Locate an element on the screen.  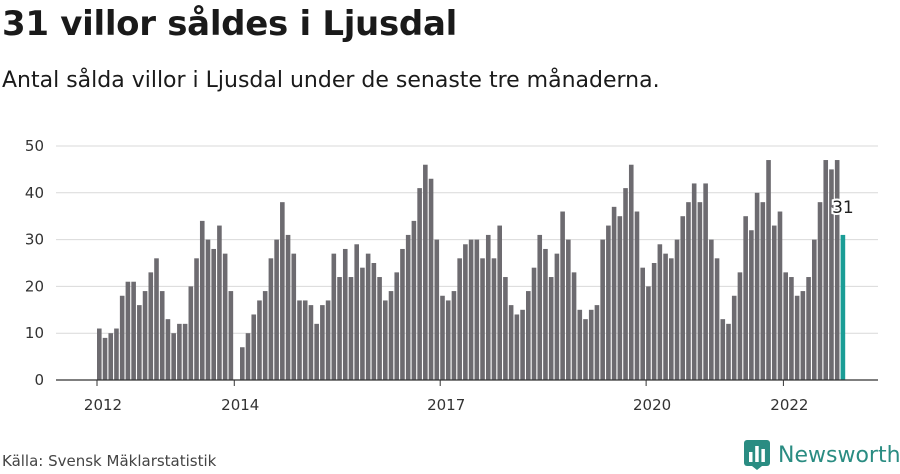
newsworthy-logo: Newsworthy is located at coordinates (822, 455).